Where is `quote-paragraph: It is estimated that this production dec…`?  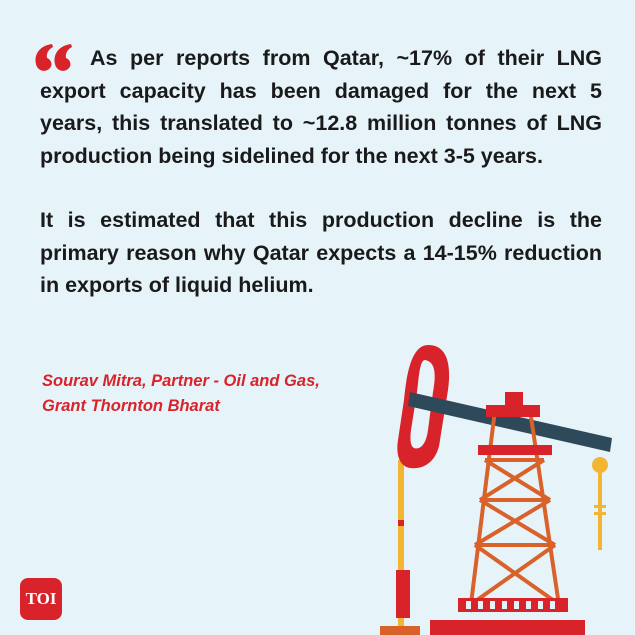 quote-paragraph: It is estimated that this production dec… is located at coordinates (321, 252).